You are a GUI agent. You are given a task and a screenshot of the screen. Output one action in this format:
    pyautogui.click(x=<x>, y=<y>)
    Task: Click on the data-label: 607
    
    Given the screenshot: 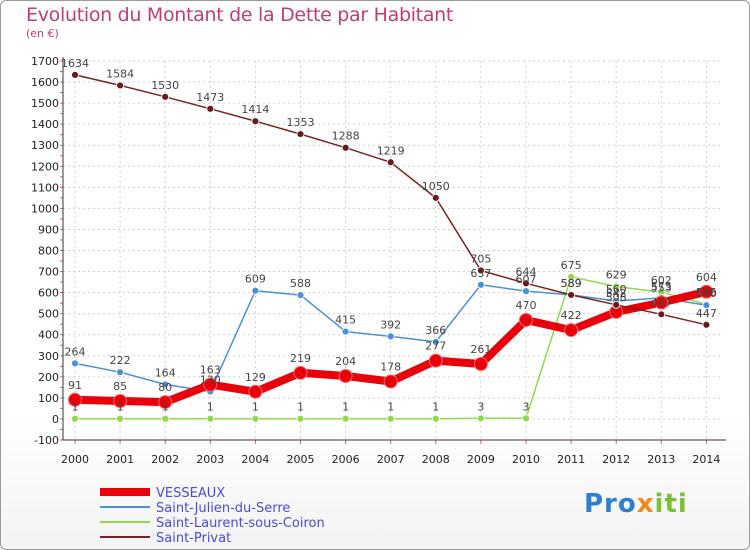 What is the action you would take?
    pyautogui.click(x=526, y=279)
    